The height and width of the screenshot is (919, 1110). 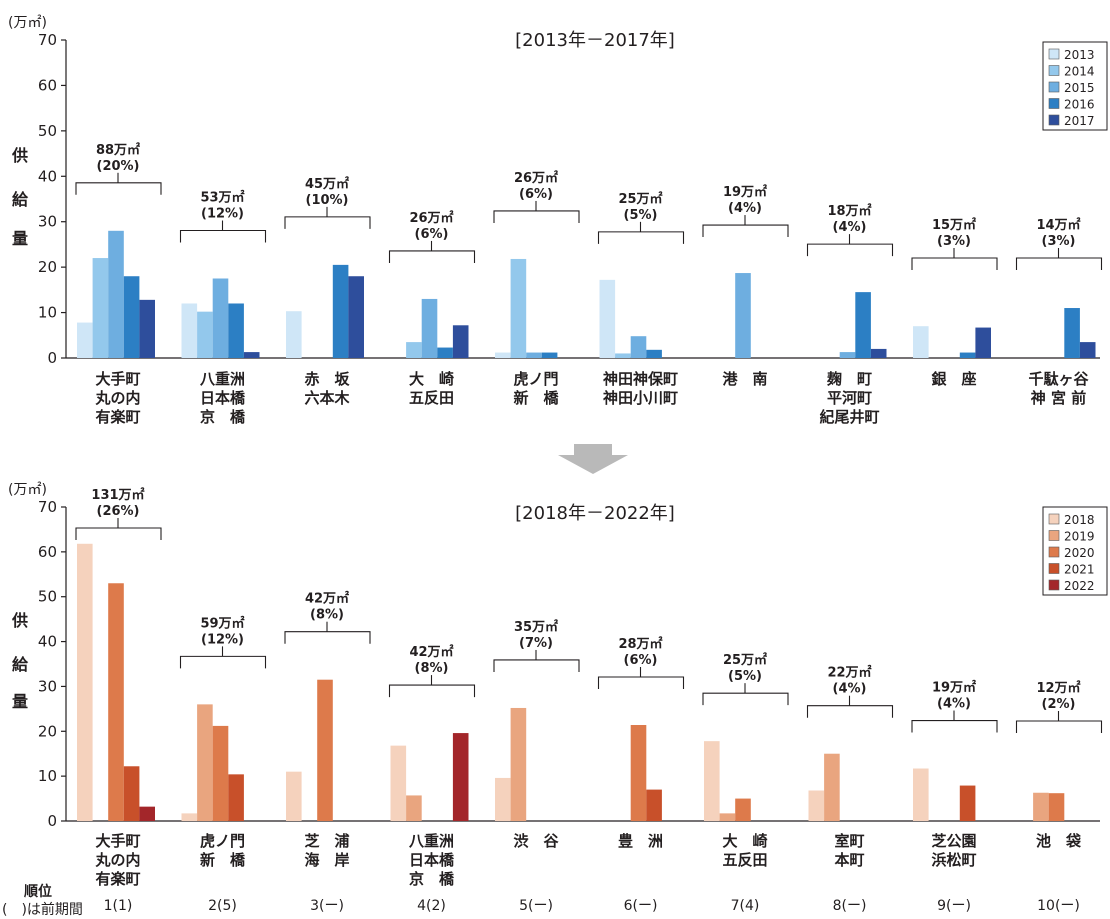 I want to click on category-label: 神 宮 前, so click(x=1058, y=398).